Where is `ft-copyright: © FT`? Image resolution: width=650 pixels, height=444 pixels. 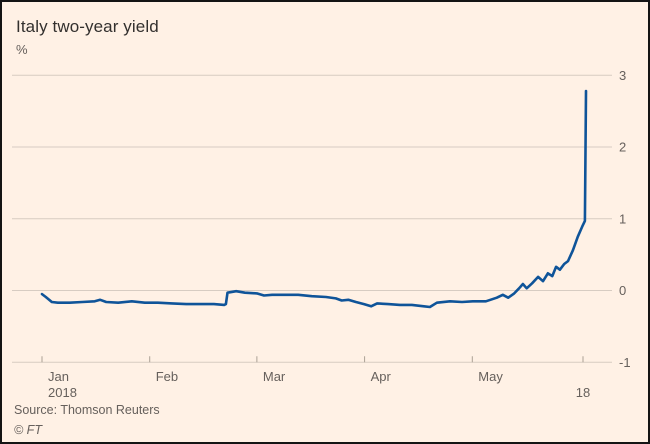
ft-copyright: © FT is located at coordinates (28, 430).